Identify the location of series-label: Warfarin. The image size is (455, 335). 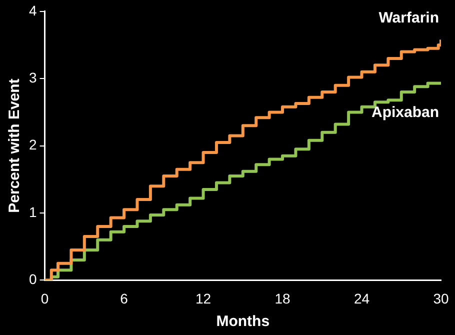
(408, 17).